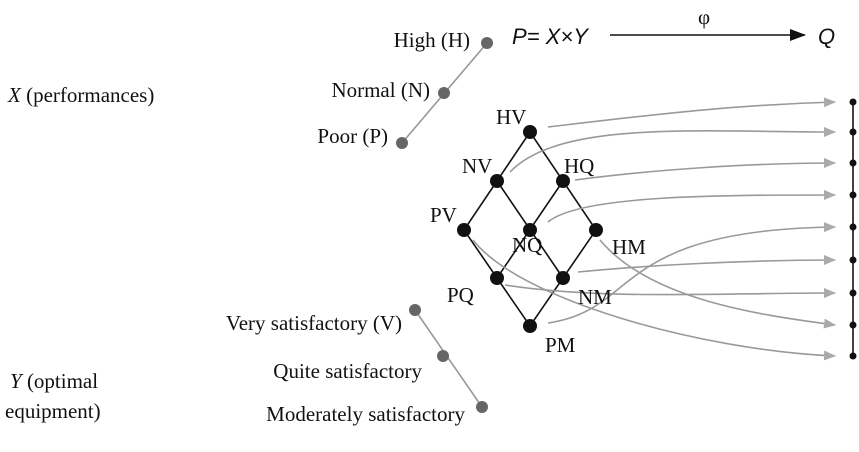 The width and height of the screenshot is (859, 452). I want to click on y-axis-title: Y (optimal, so click(54, 381).